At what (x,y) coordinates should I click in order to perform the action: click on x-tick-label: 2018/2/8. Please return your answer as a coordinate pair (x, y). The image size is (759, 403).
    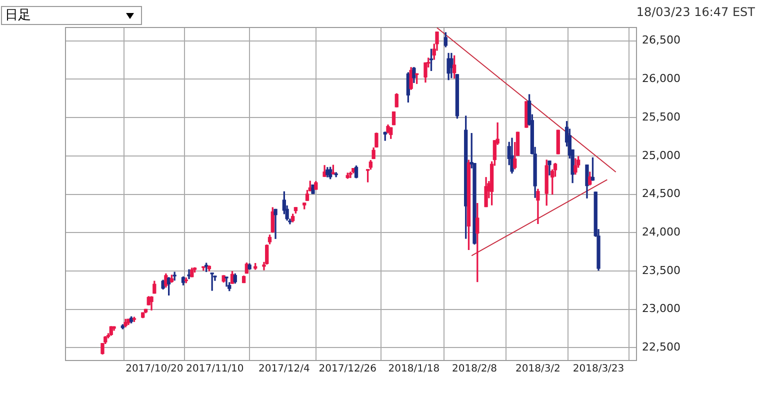
    Looking at the image, I should click on (474, 369).